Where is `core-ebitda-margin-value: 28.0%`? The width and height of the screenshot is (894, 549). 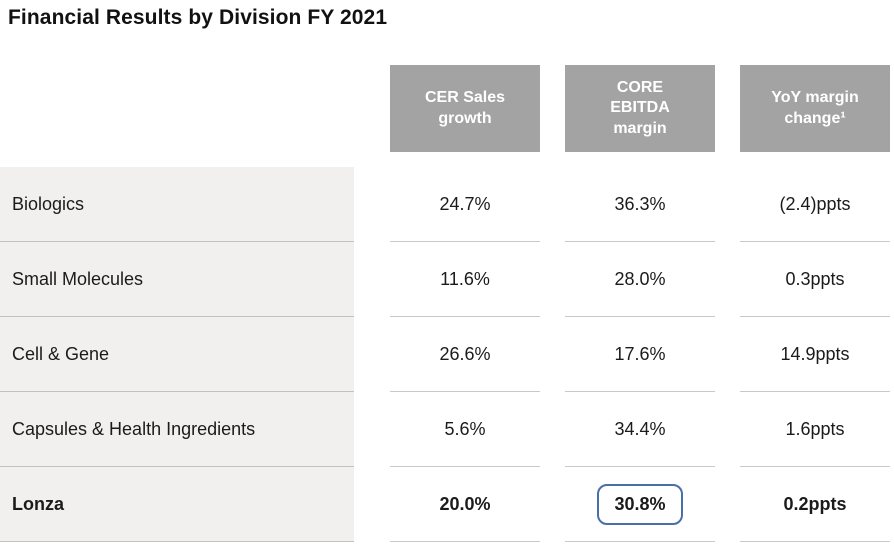 core-ebitda-margin-value: 28.0% is located at coordinates (640, 279).